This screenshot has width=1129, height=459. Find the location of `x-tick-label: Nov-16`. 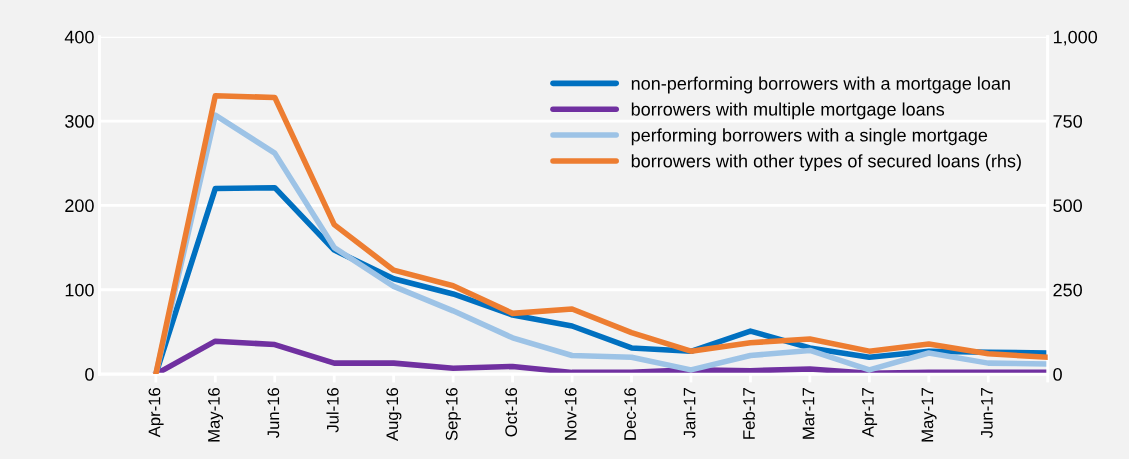

x-tick-label: Nov-16 is located at coordinates (570, 414).